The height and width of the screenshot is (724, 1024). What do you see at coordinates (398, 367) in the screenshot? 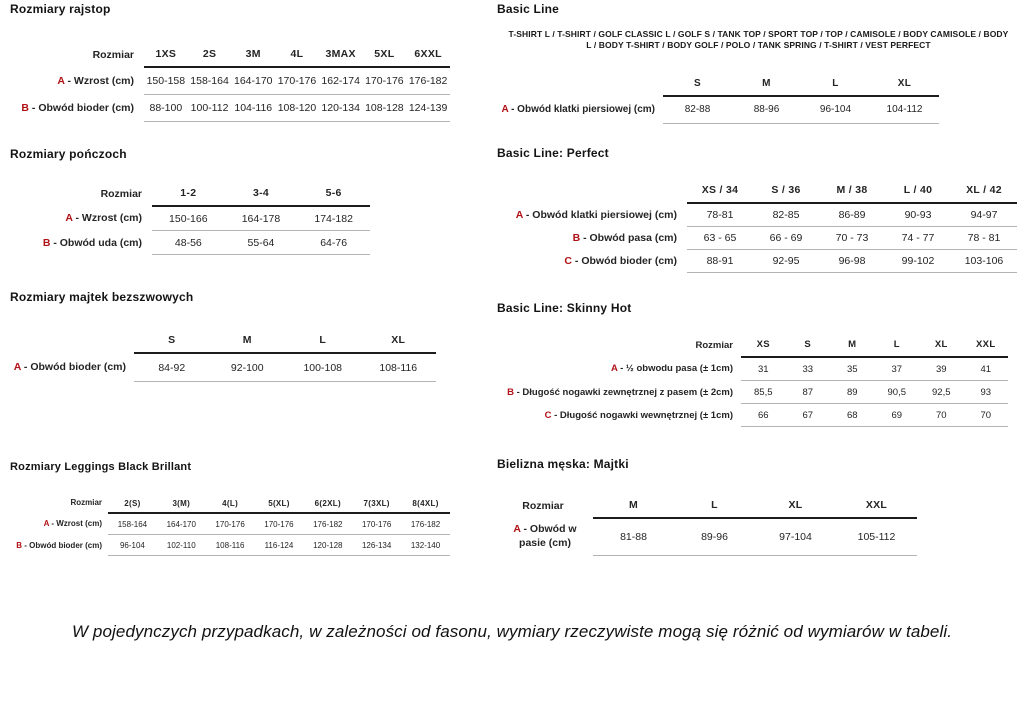
I see `size-value-cell: 108-116` at bounding box center [398, 367].